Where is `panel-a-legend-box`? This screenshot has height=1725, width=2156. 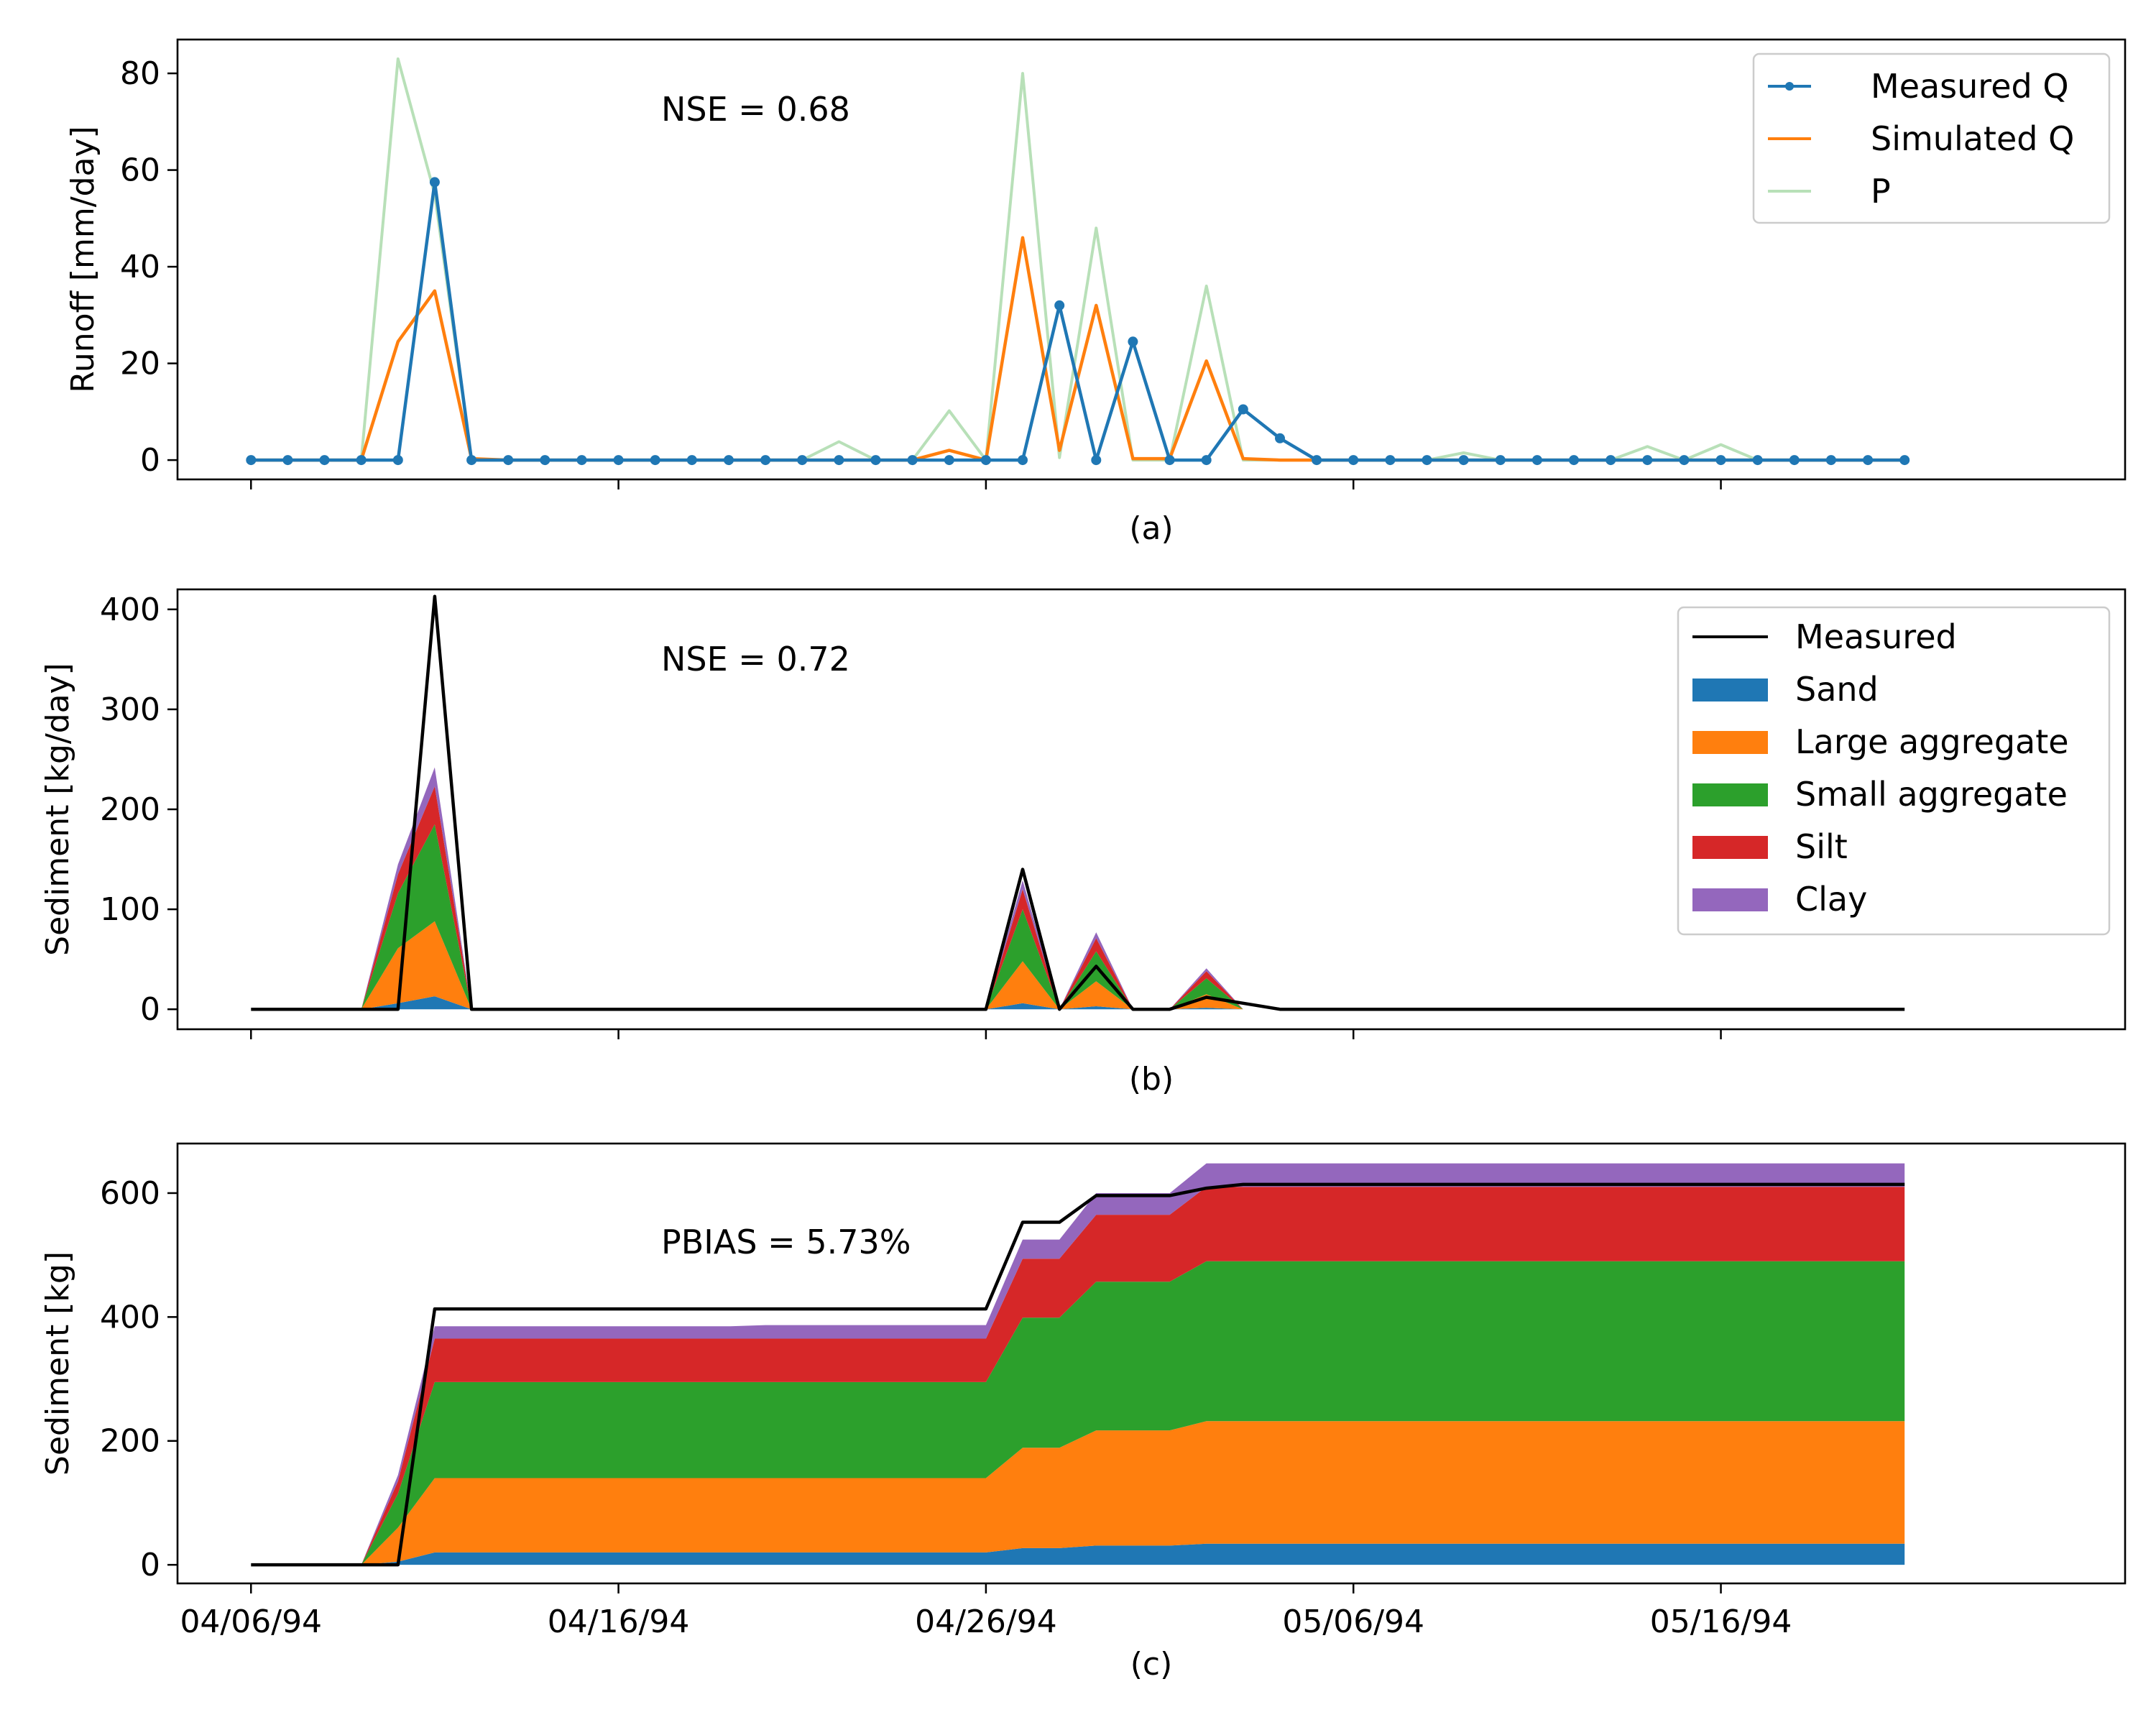
panel-a-legend-box is located at coordinates (1931, 138).